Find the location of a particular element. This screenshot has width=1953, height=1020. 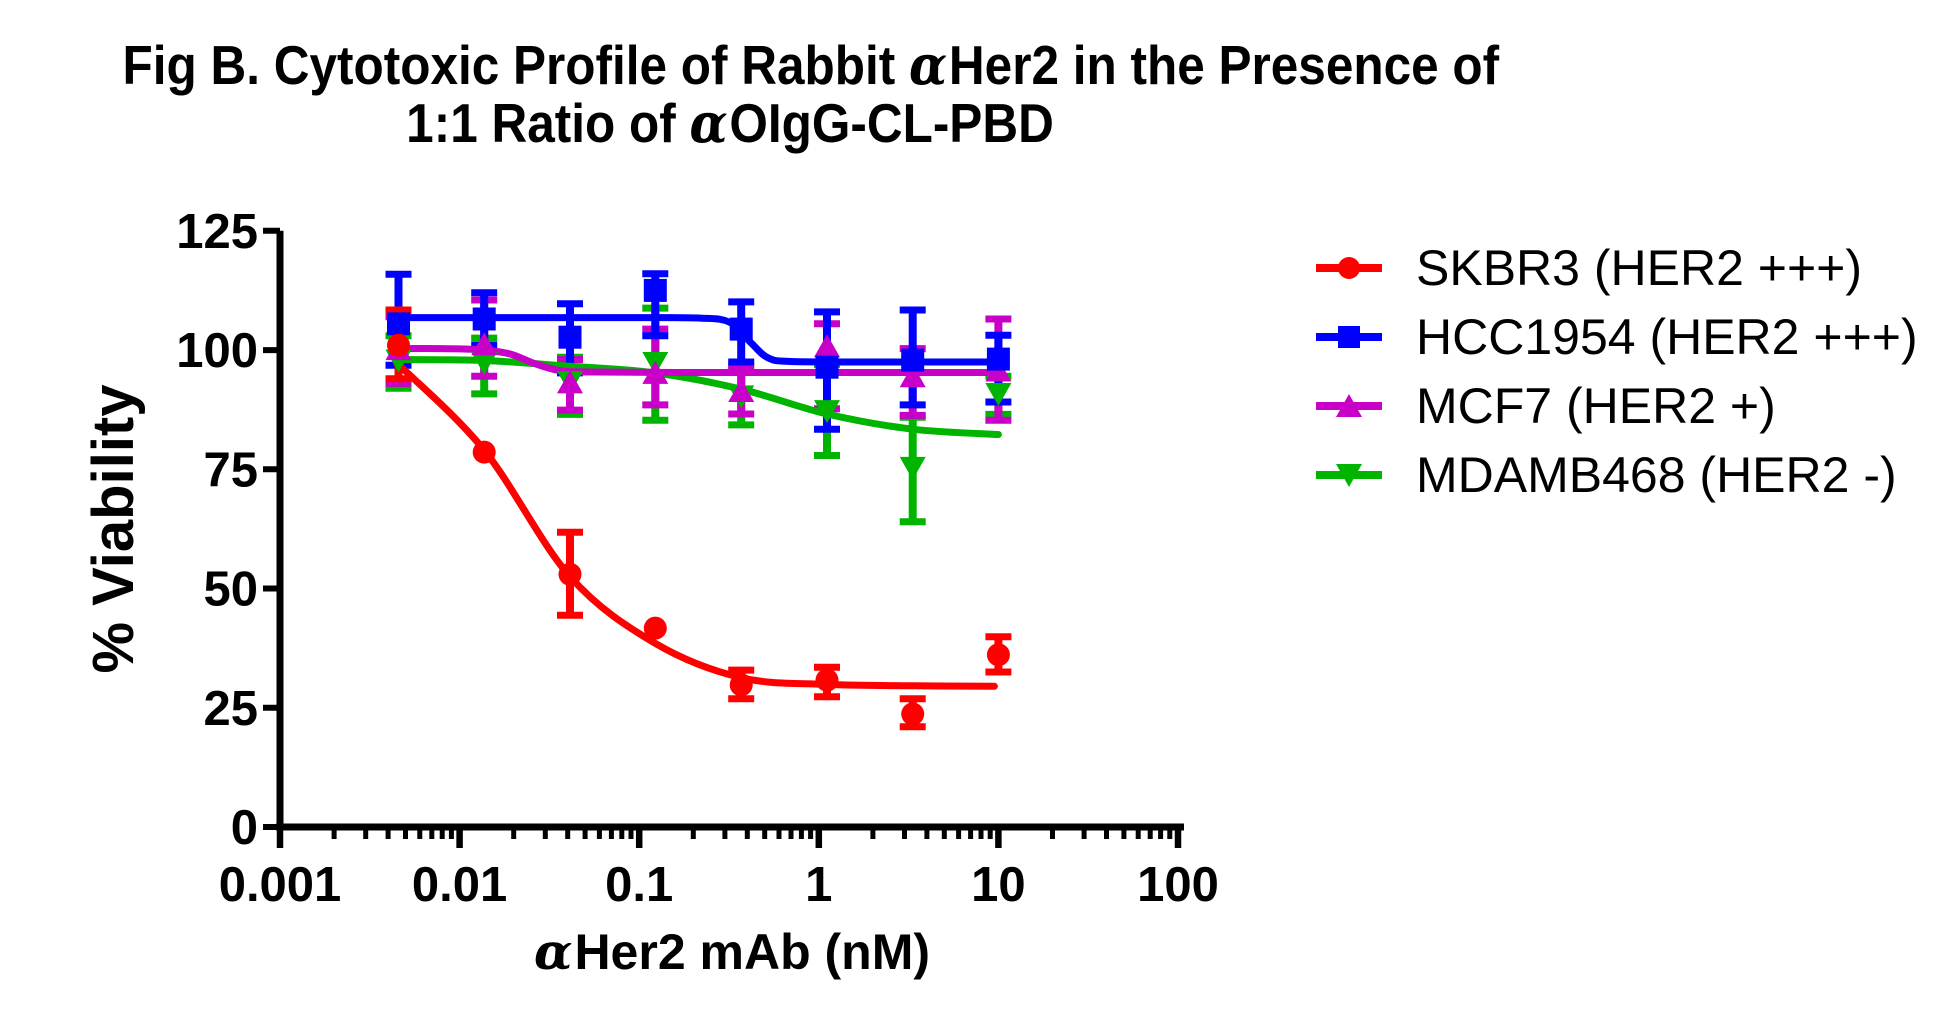

legend-marker-square-icon is located at coordinates (1349, 336).